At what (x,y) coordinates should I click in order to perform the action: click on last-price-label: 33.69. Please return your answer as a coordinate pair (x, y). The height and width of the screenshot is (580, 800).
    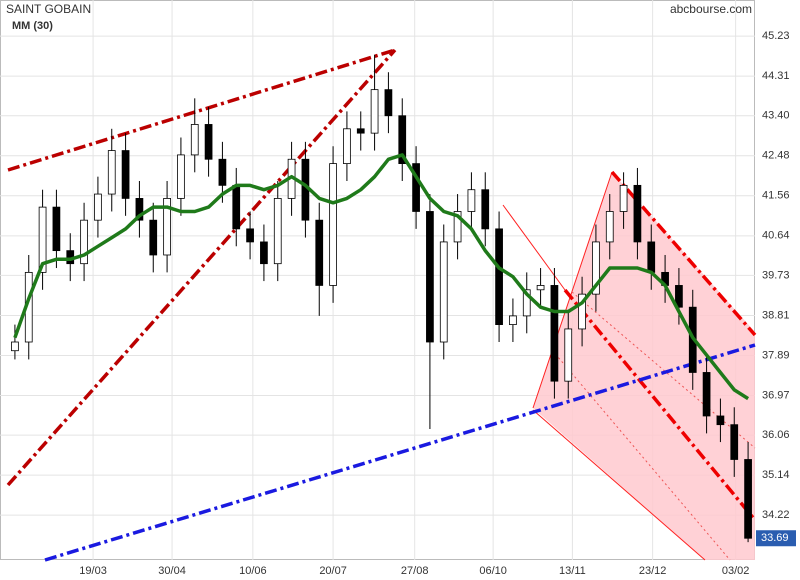
    Looking at the image, I should click on (775, 538).